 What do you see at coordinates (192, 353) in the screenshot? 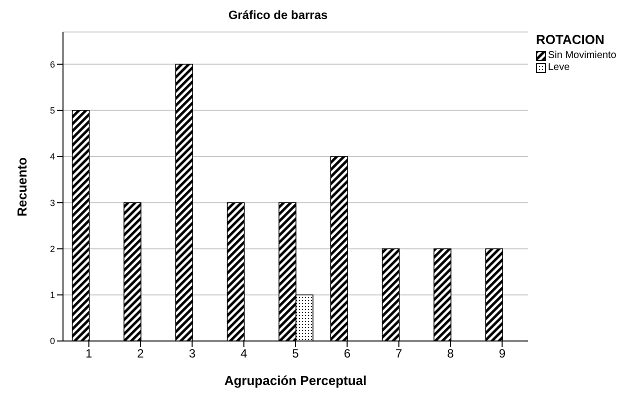
I see `x-tick-label: 3` at bounding box center [192, 353].